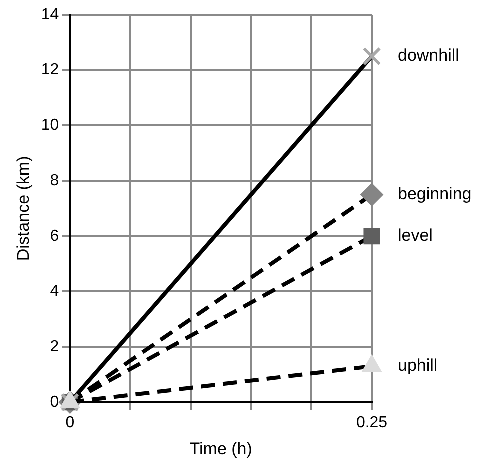 This screenshot has height=474, width=482. I want to click on y-tick-label: 6, so click(55, 236).